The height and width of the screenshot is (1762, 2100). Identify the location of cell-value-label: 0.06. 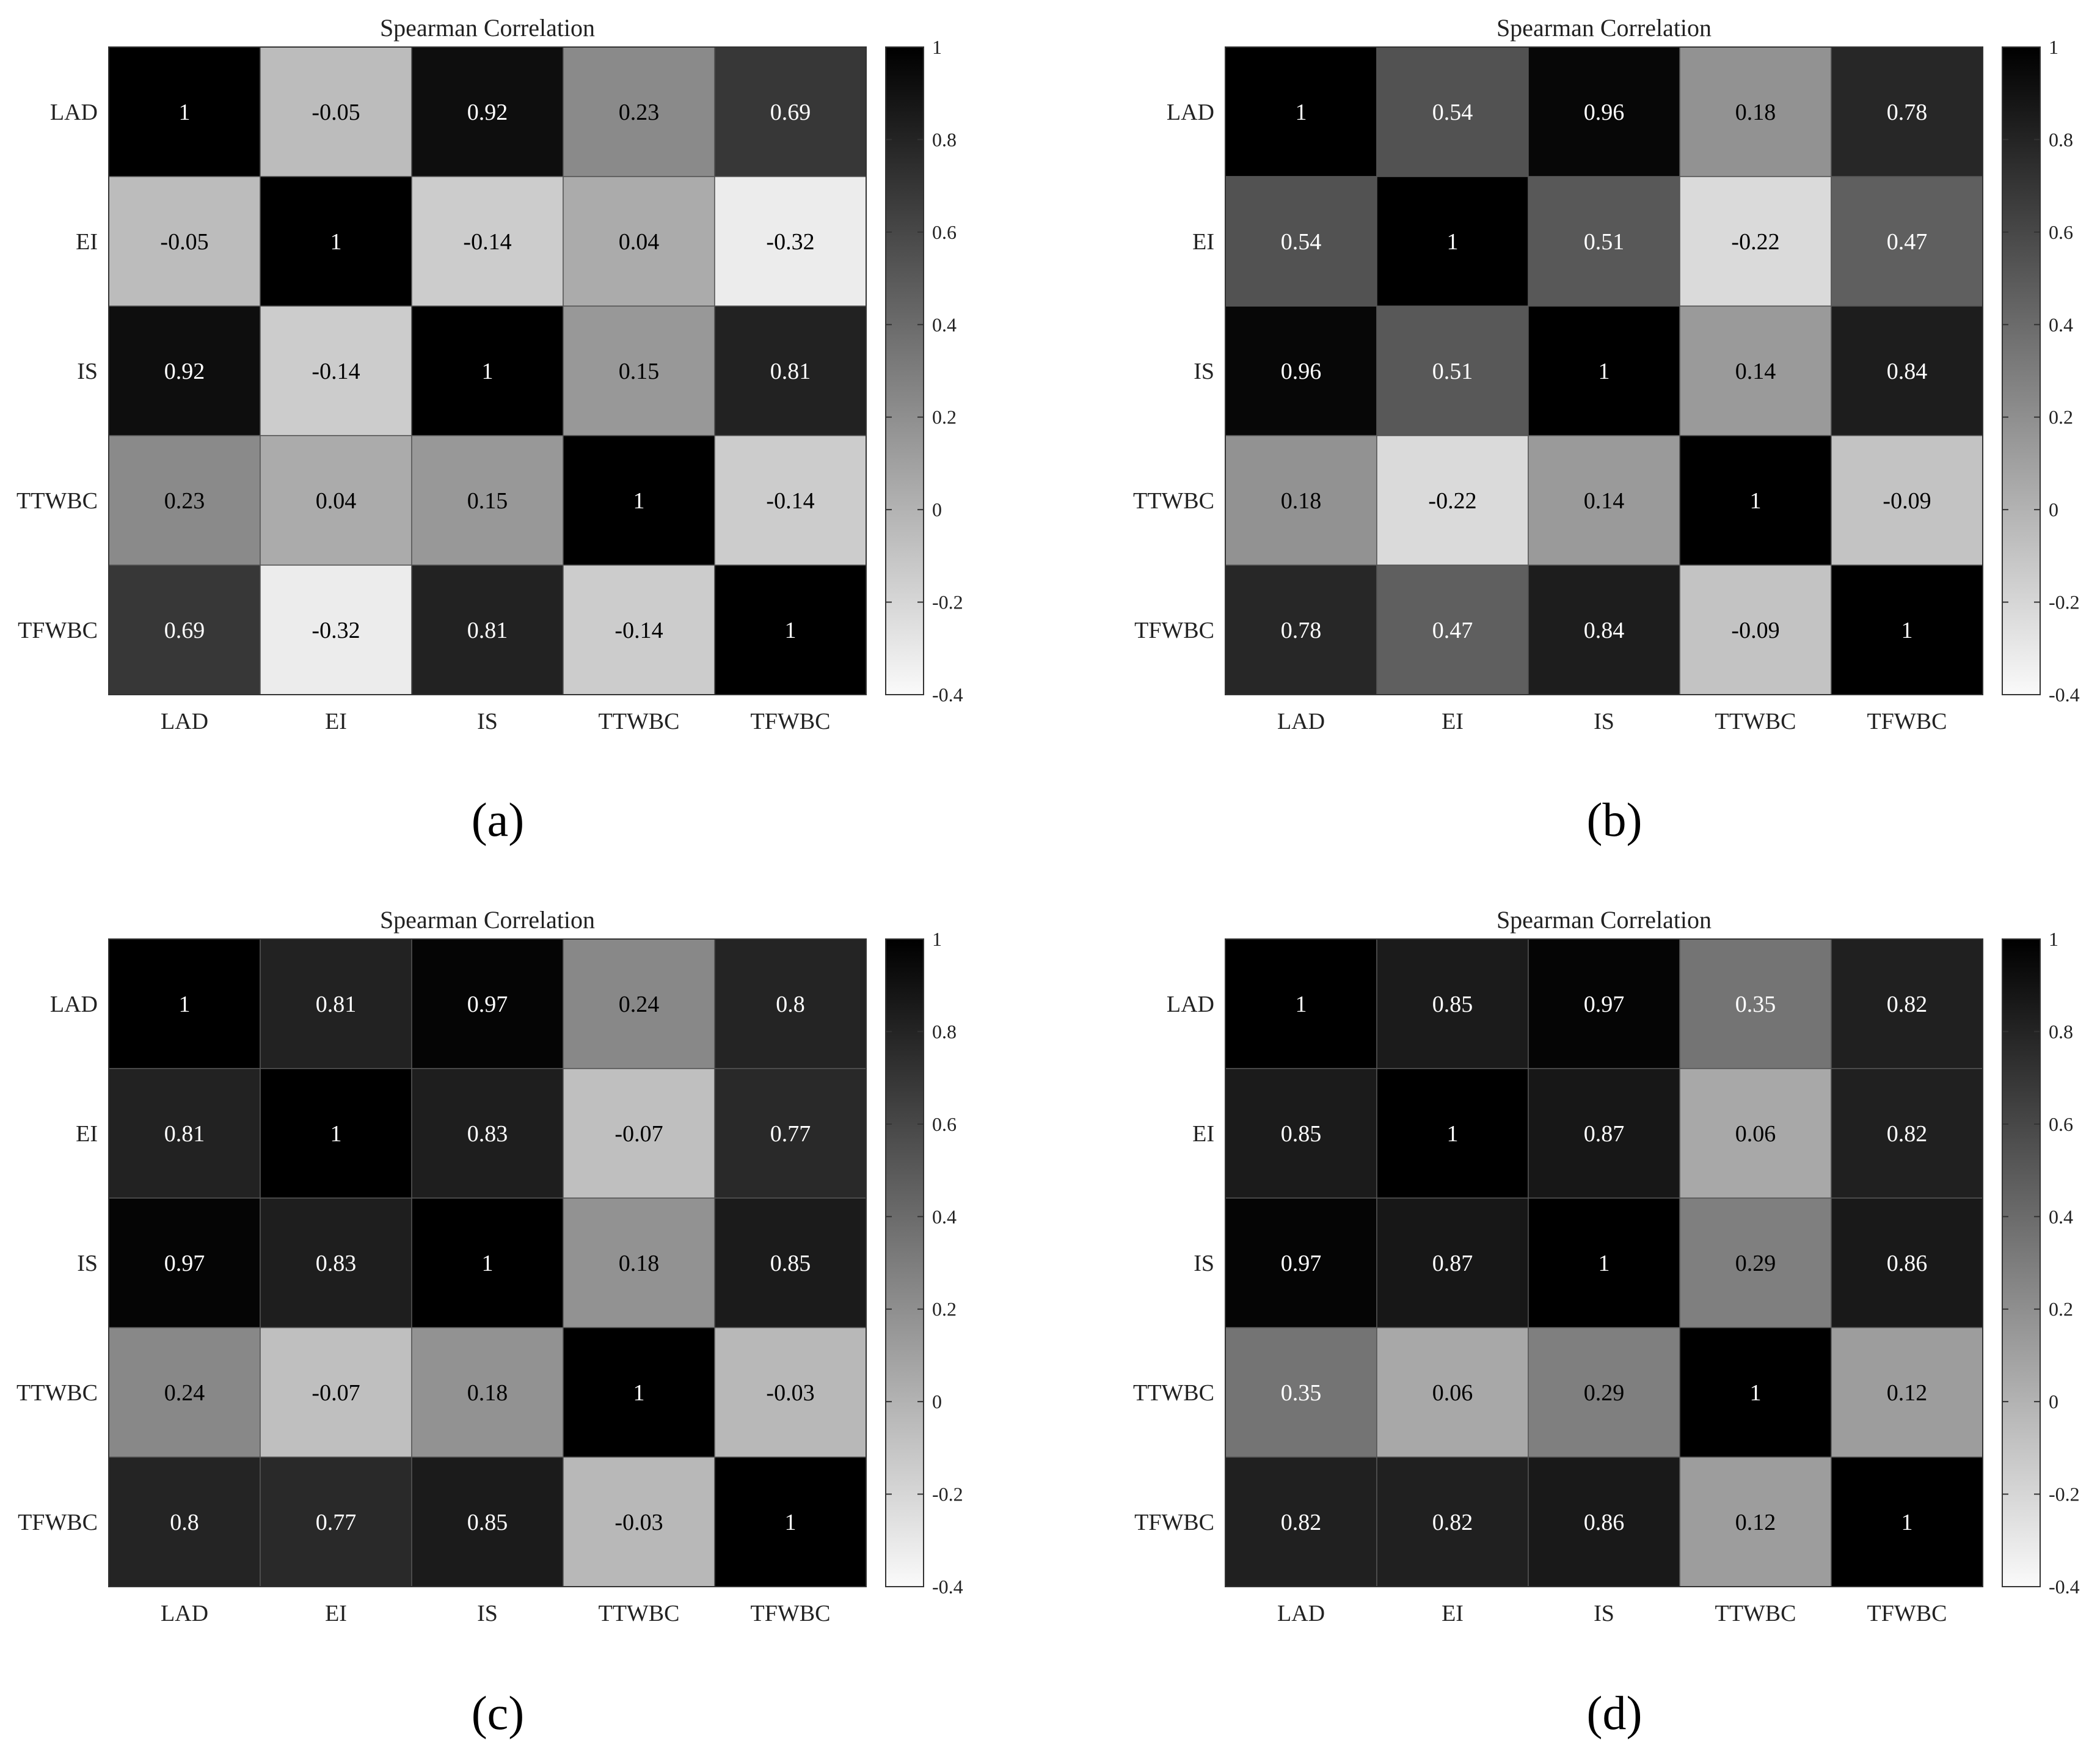
(1756, 1134).